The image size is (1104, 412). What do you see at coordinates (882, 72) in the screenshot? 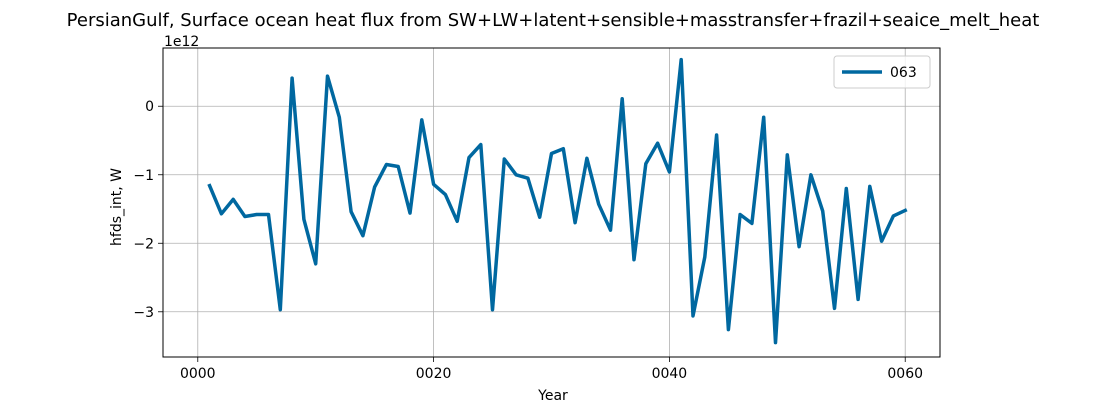
I see `legend: 063` at bounding box center [882, 72].